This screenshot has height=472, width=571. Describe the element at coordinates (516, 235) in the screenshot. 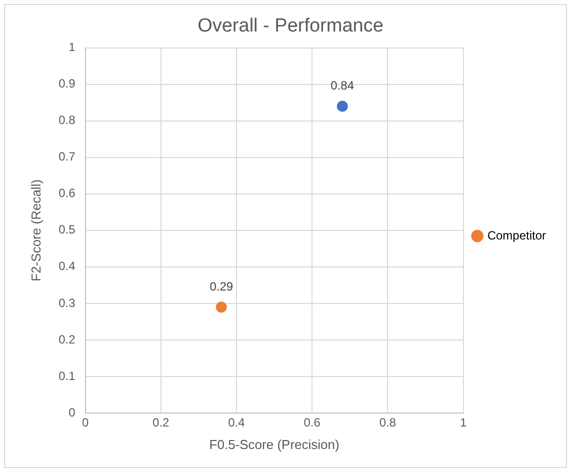

I see `legend-label: Competitor` at that location.